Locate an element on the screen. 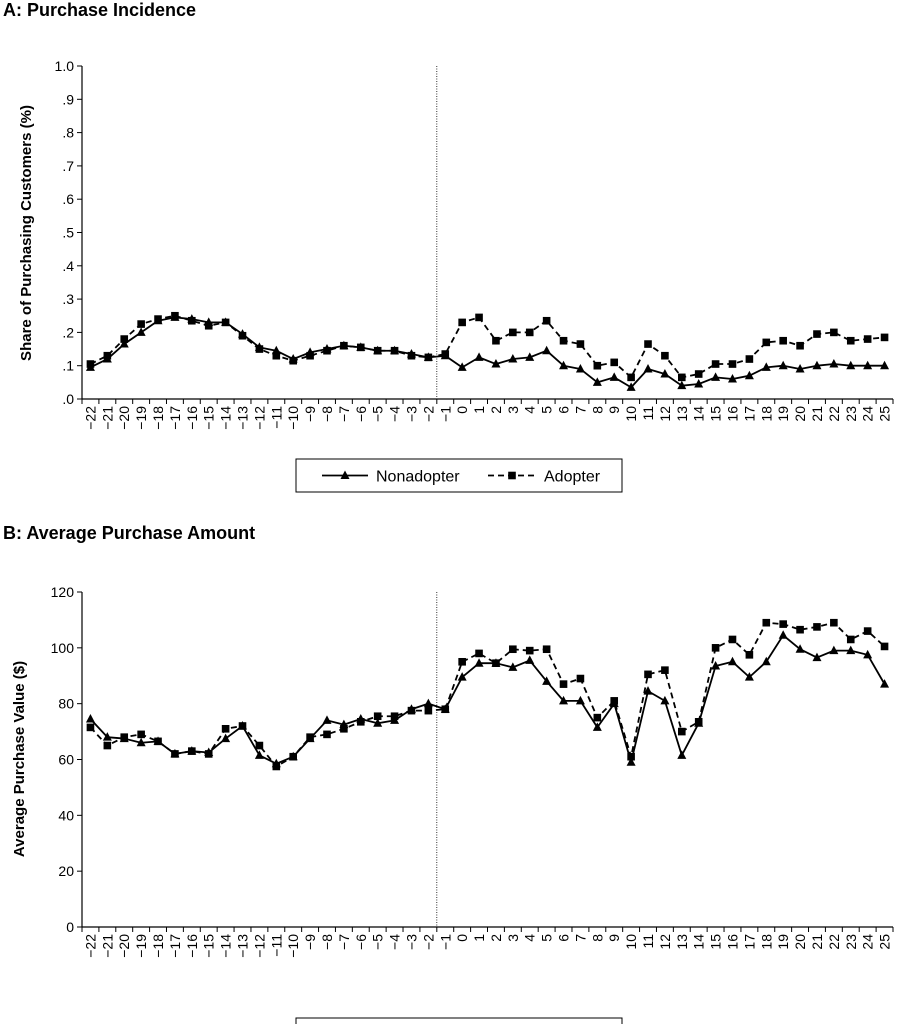 The height and width of the screenshot is (1024, 903). x-tick-label: −21 is located at coordinates (107, 946).